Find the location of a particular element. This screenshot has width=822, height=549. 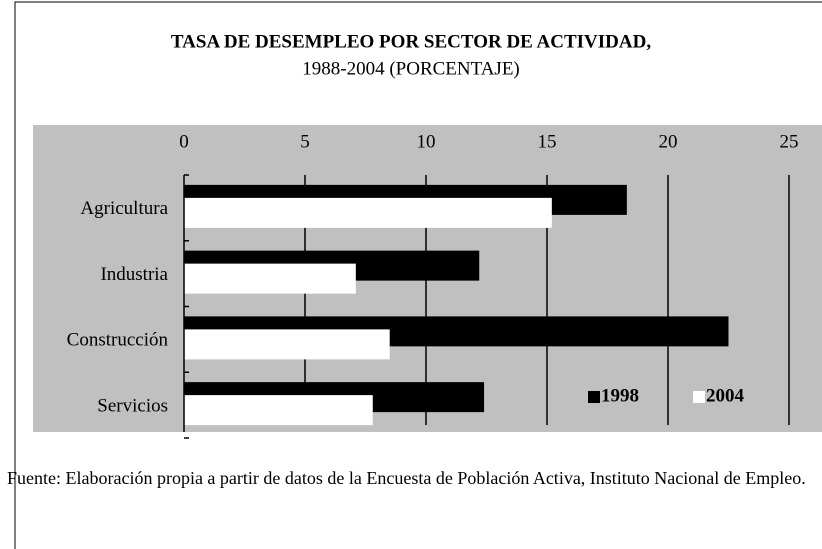

x-tick-label: 15 is located at coordinates (547, 141).